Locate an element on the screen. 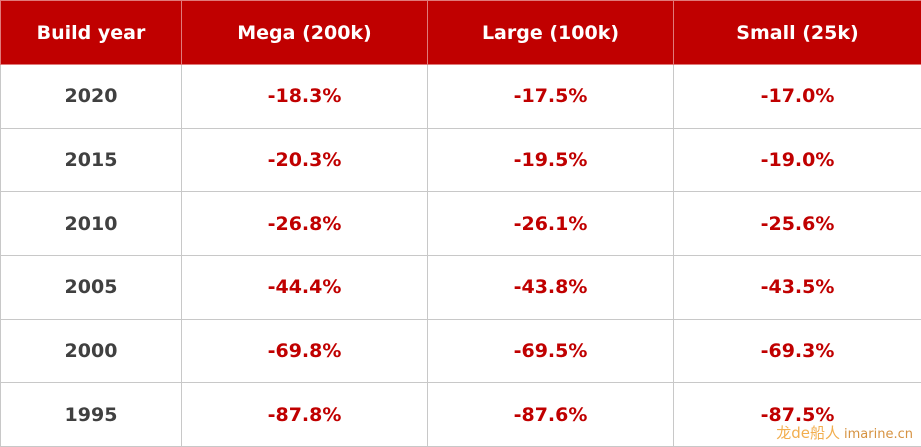 The height and width of the screenshot is (447, 921). value-cell: -18.3% is located at coordinates (304, 96).